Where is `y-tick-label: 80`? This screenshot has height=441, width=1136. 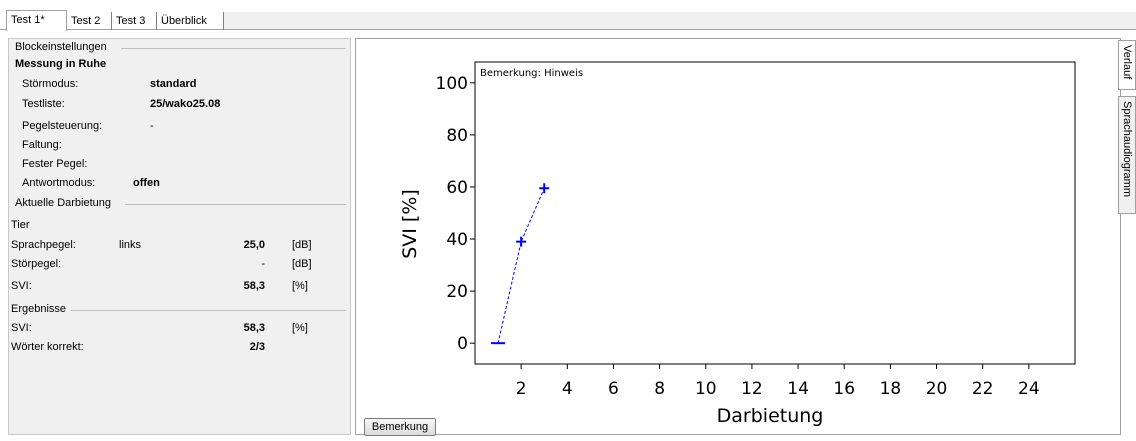
y-tick-label: 80 is located at coordinates (457, 136).